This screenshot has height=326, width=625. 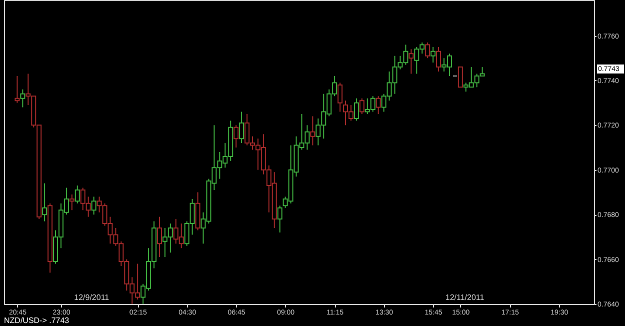 What do you see at coordinates (37, 320) in the screenshot?
I see `text: NZD/USD-> .7743` at bounding box center [37, 320].